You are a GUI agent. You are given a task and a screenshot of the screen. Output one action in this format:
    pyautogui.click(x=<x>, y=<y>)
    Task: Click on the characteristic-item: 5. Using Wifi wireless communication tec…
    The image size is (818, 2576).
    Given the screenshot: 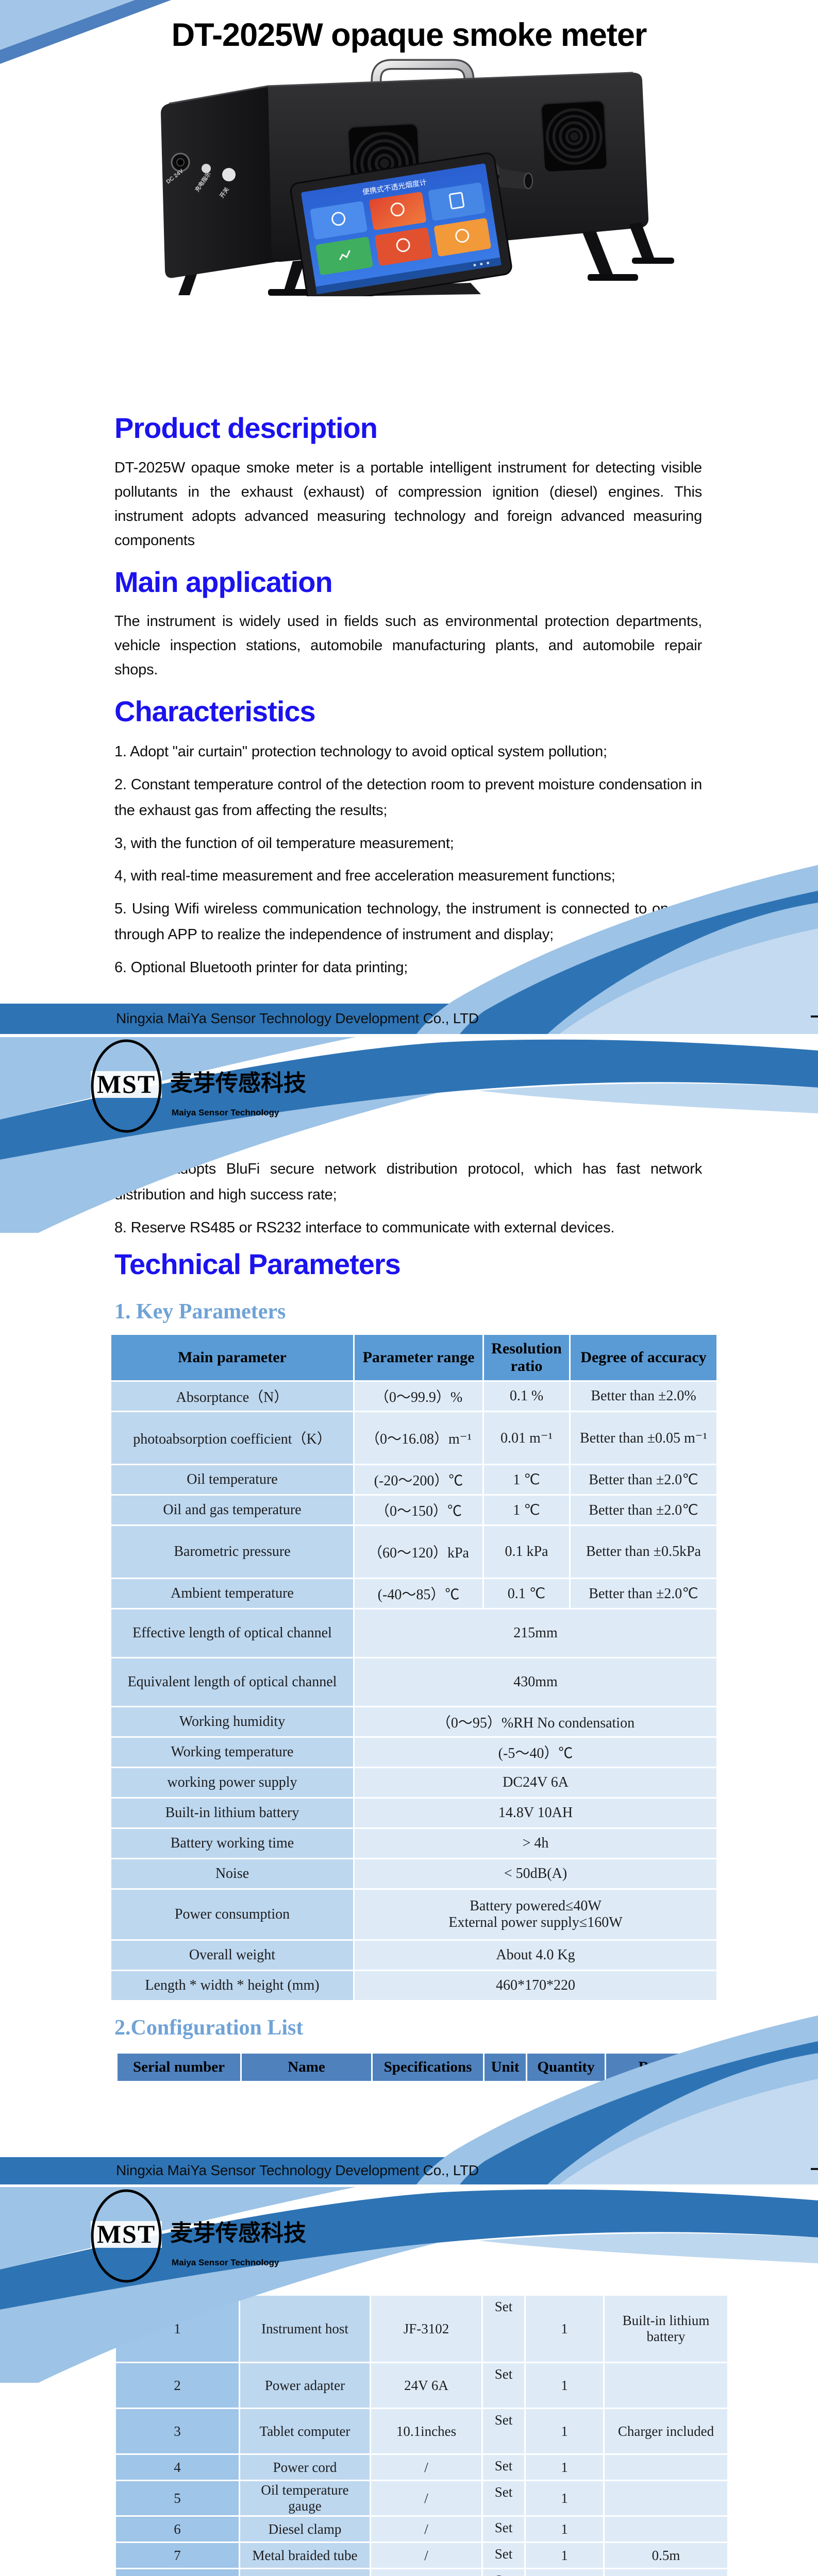 What is the action you would take?
    pyautogui.click(x=408, y=922)
    